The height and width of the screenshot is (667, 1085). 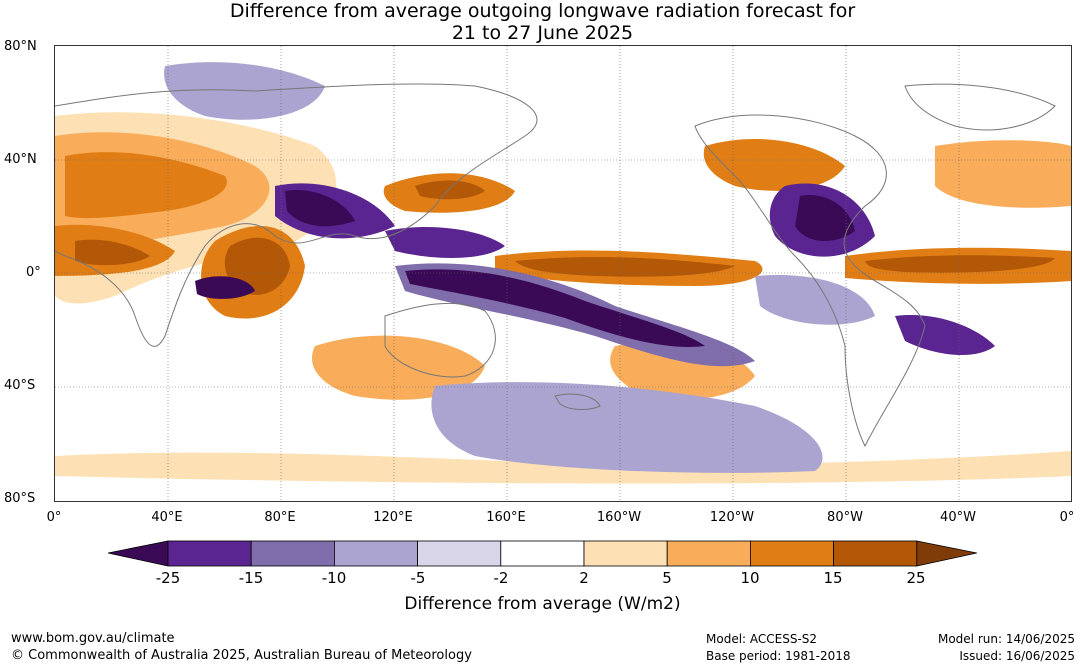 I want to click on lon-label-40w: 40°W, so click(x=958, y=517).